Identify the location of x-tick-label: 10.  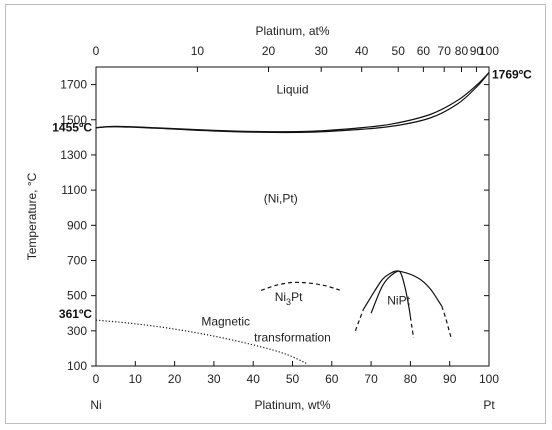
(136, 379).